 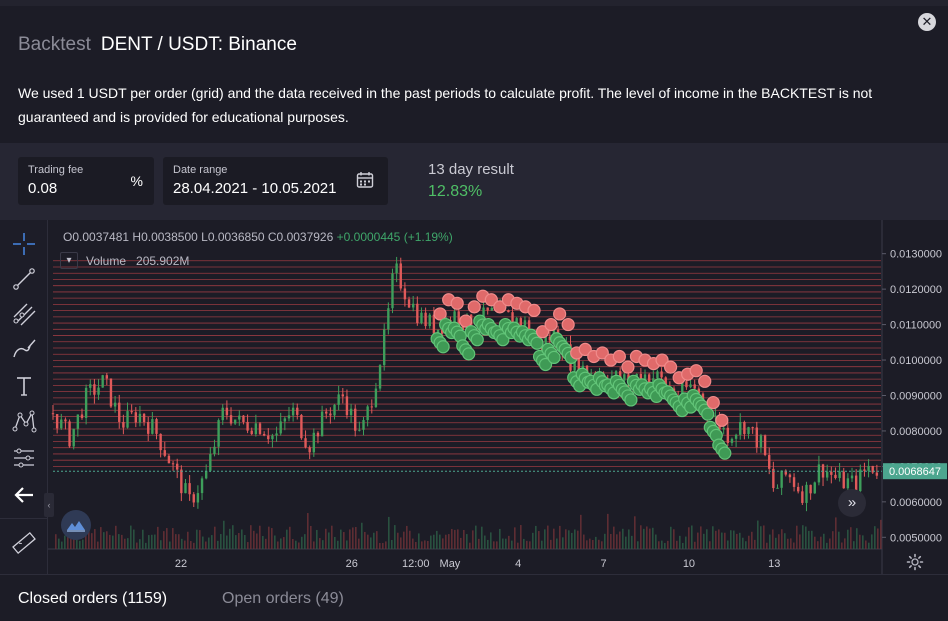 I want to click on chevron-down-icon: ▾, so click(x=69, y=260).